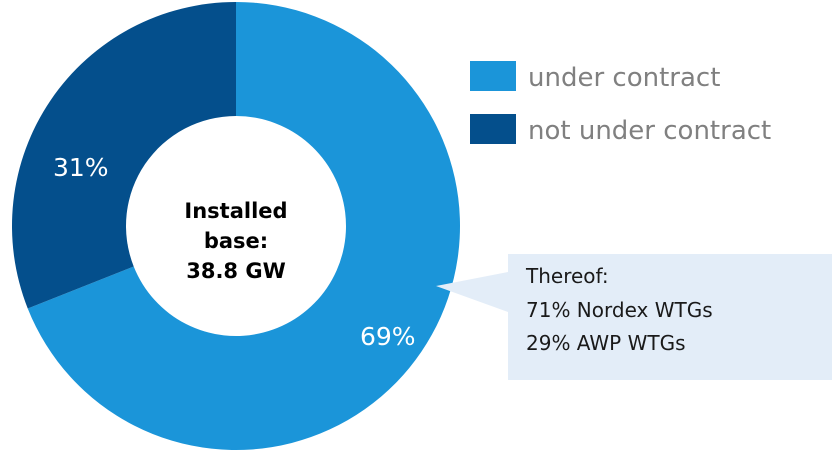 The image size is (832, 454). I want to click on center-label-line-3: 38.8 GW, so click(236, 271).